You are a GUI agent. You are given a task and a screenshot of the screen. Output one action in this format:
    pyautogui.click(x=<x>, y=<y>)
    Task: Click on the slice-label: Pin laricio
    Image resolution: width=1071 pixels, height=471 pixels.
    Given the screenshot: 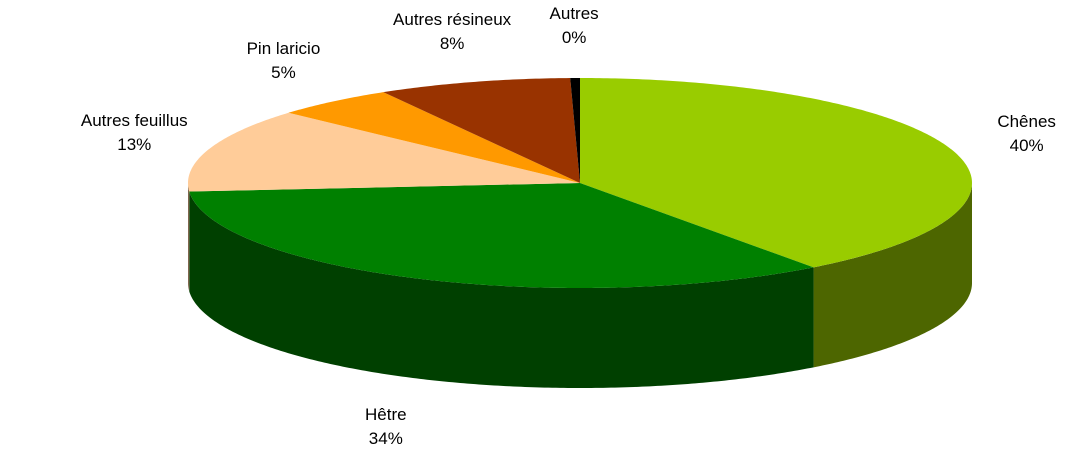 What is the action you would take?
    pyautogui.click(x=284, y=48)
    